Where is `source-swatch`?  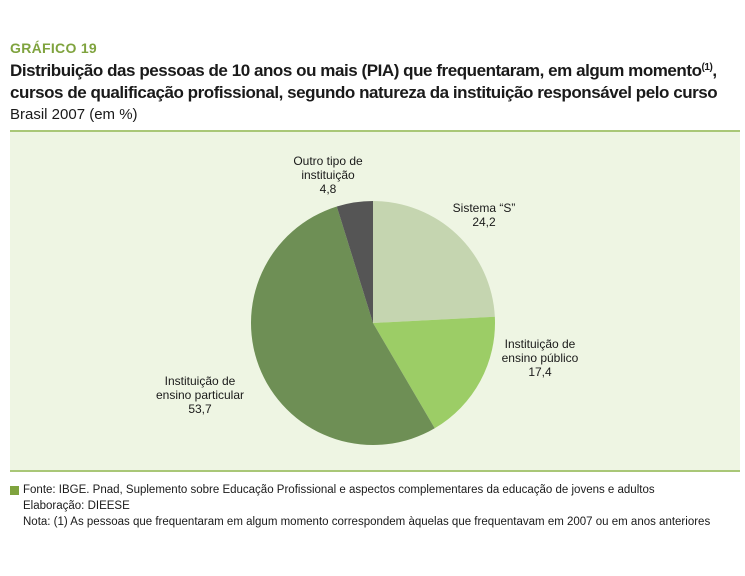
source-swatch is located at coordinates (14, 490).